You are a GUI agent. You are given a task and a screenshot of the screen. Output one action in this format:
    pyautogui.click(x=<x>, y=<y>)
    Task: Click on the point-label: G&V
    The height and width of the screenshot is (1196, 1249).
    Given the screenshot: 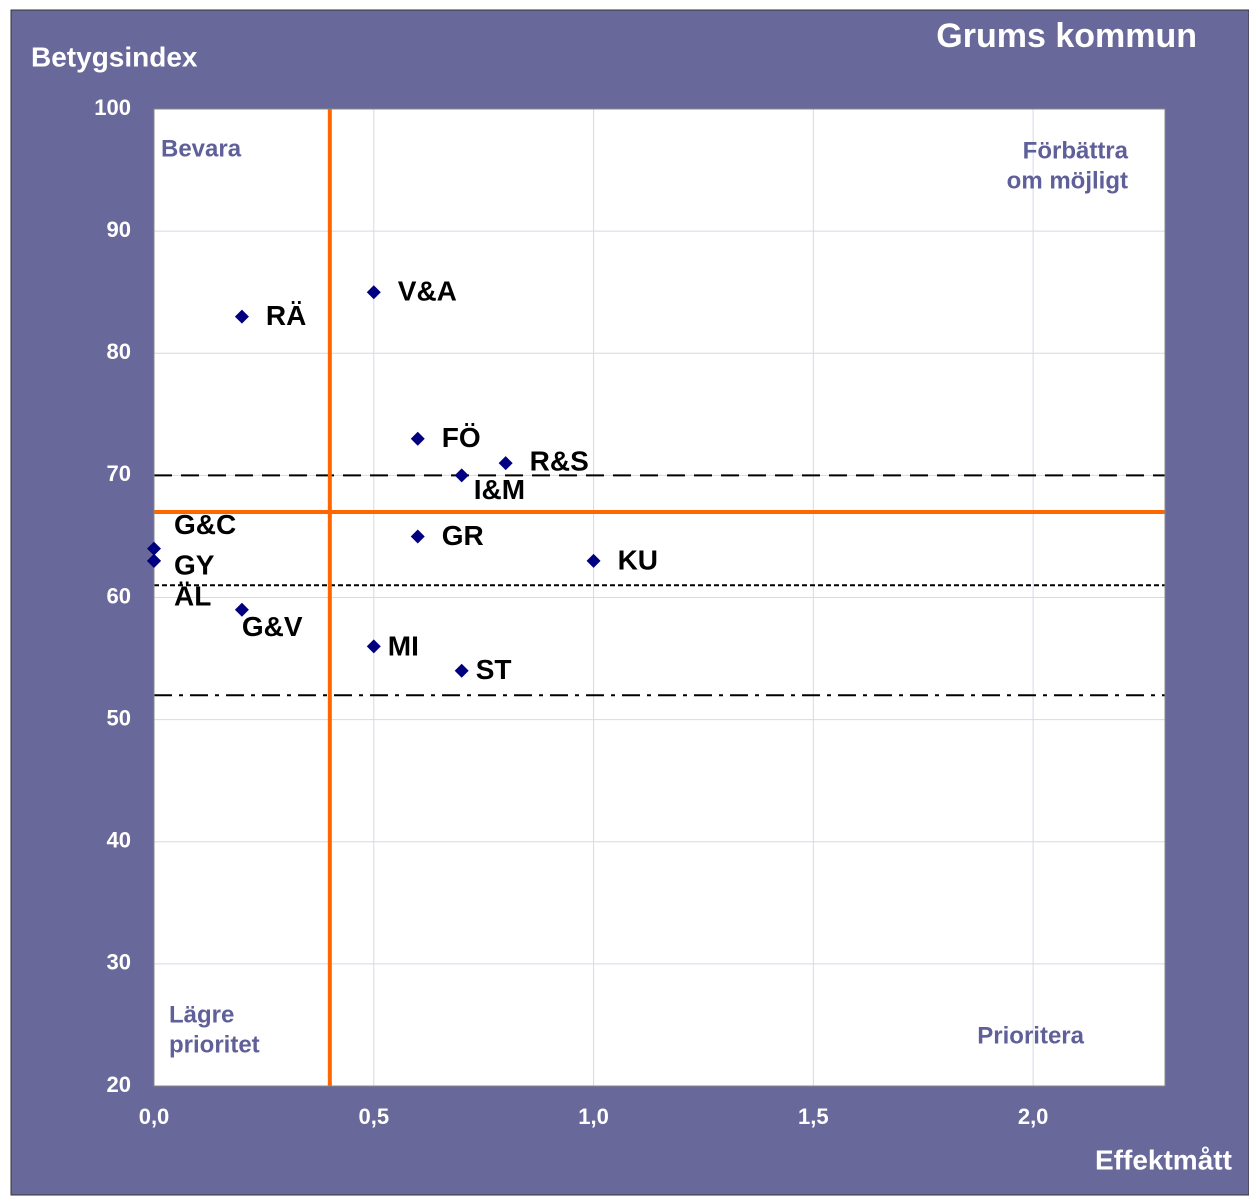 What is the action you would take?
    pyautogui.click(x=272, y=626)
    